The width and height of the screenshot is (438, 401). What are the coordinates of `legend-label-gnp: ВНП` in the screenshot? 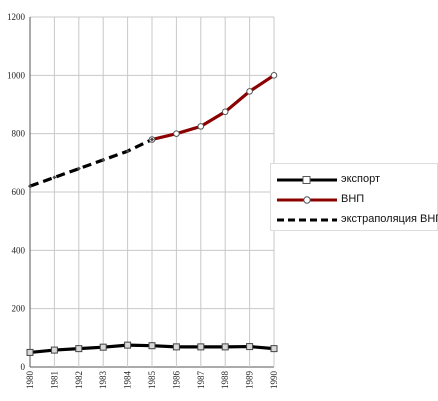 It's located at (353, 199).